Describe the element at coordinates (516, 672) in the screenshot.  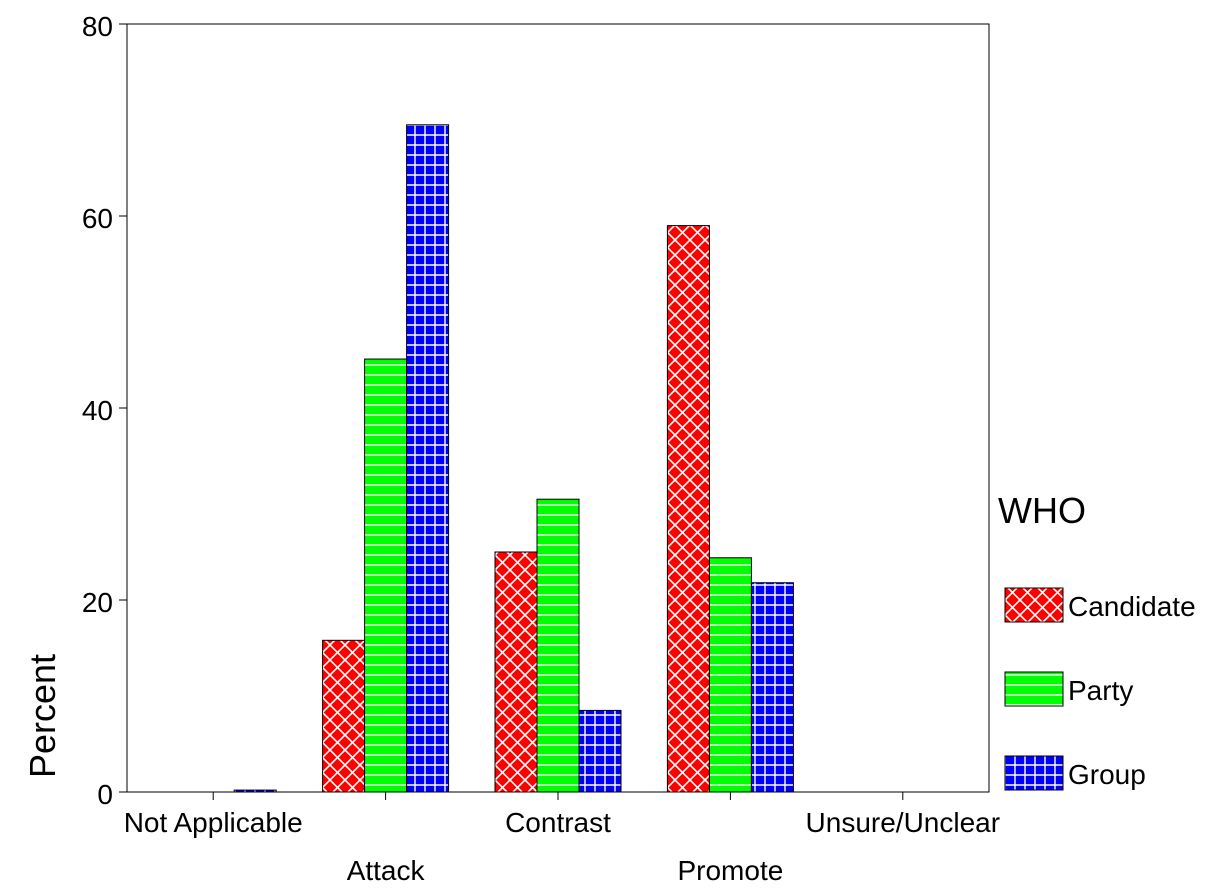
I see `bar-candidate-contrast` at that location.